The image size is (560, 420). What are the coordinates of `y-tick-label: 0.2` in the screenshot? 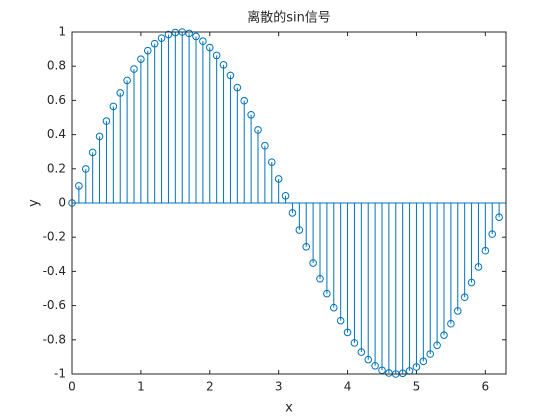 It's located at (56, 168).